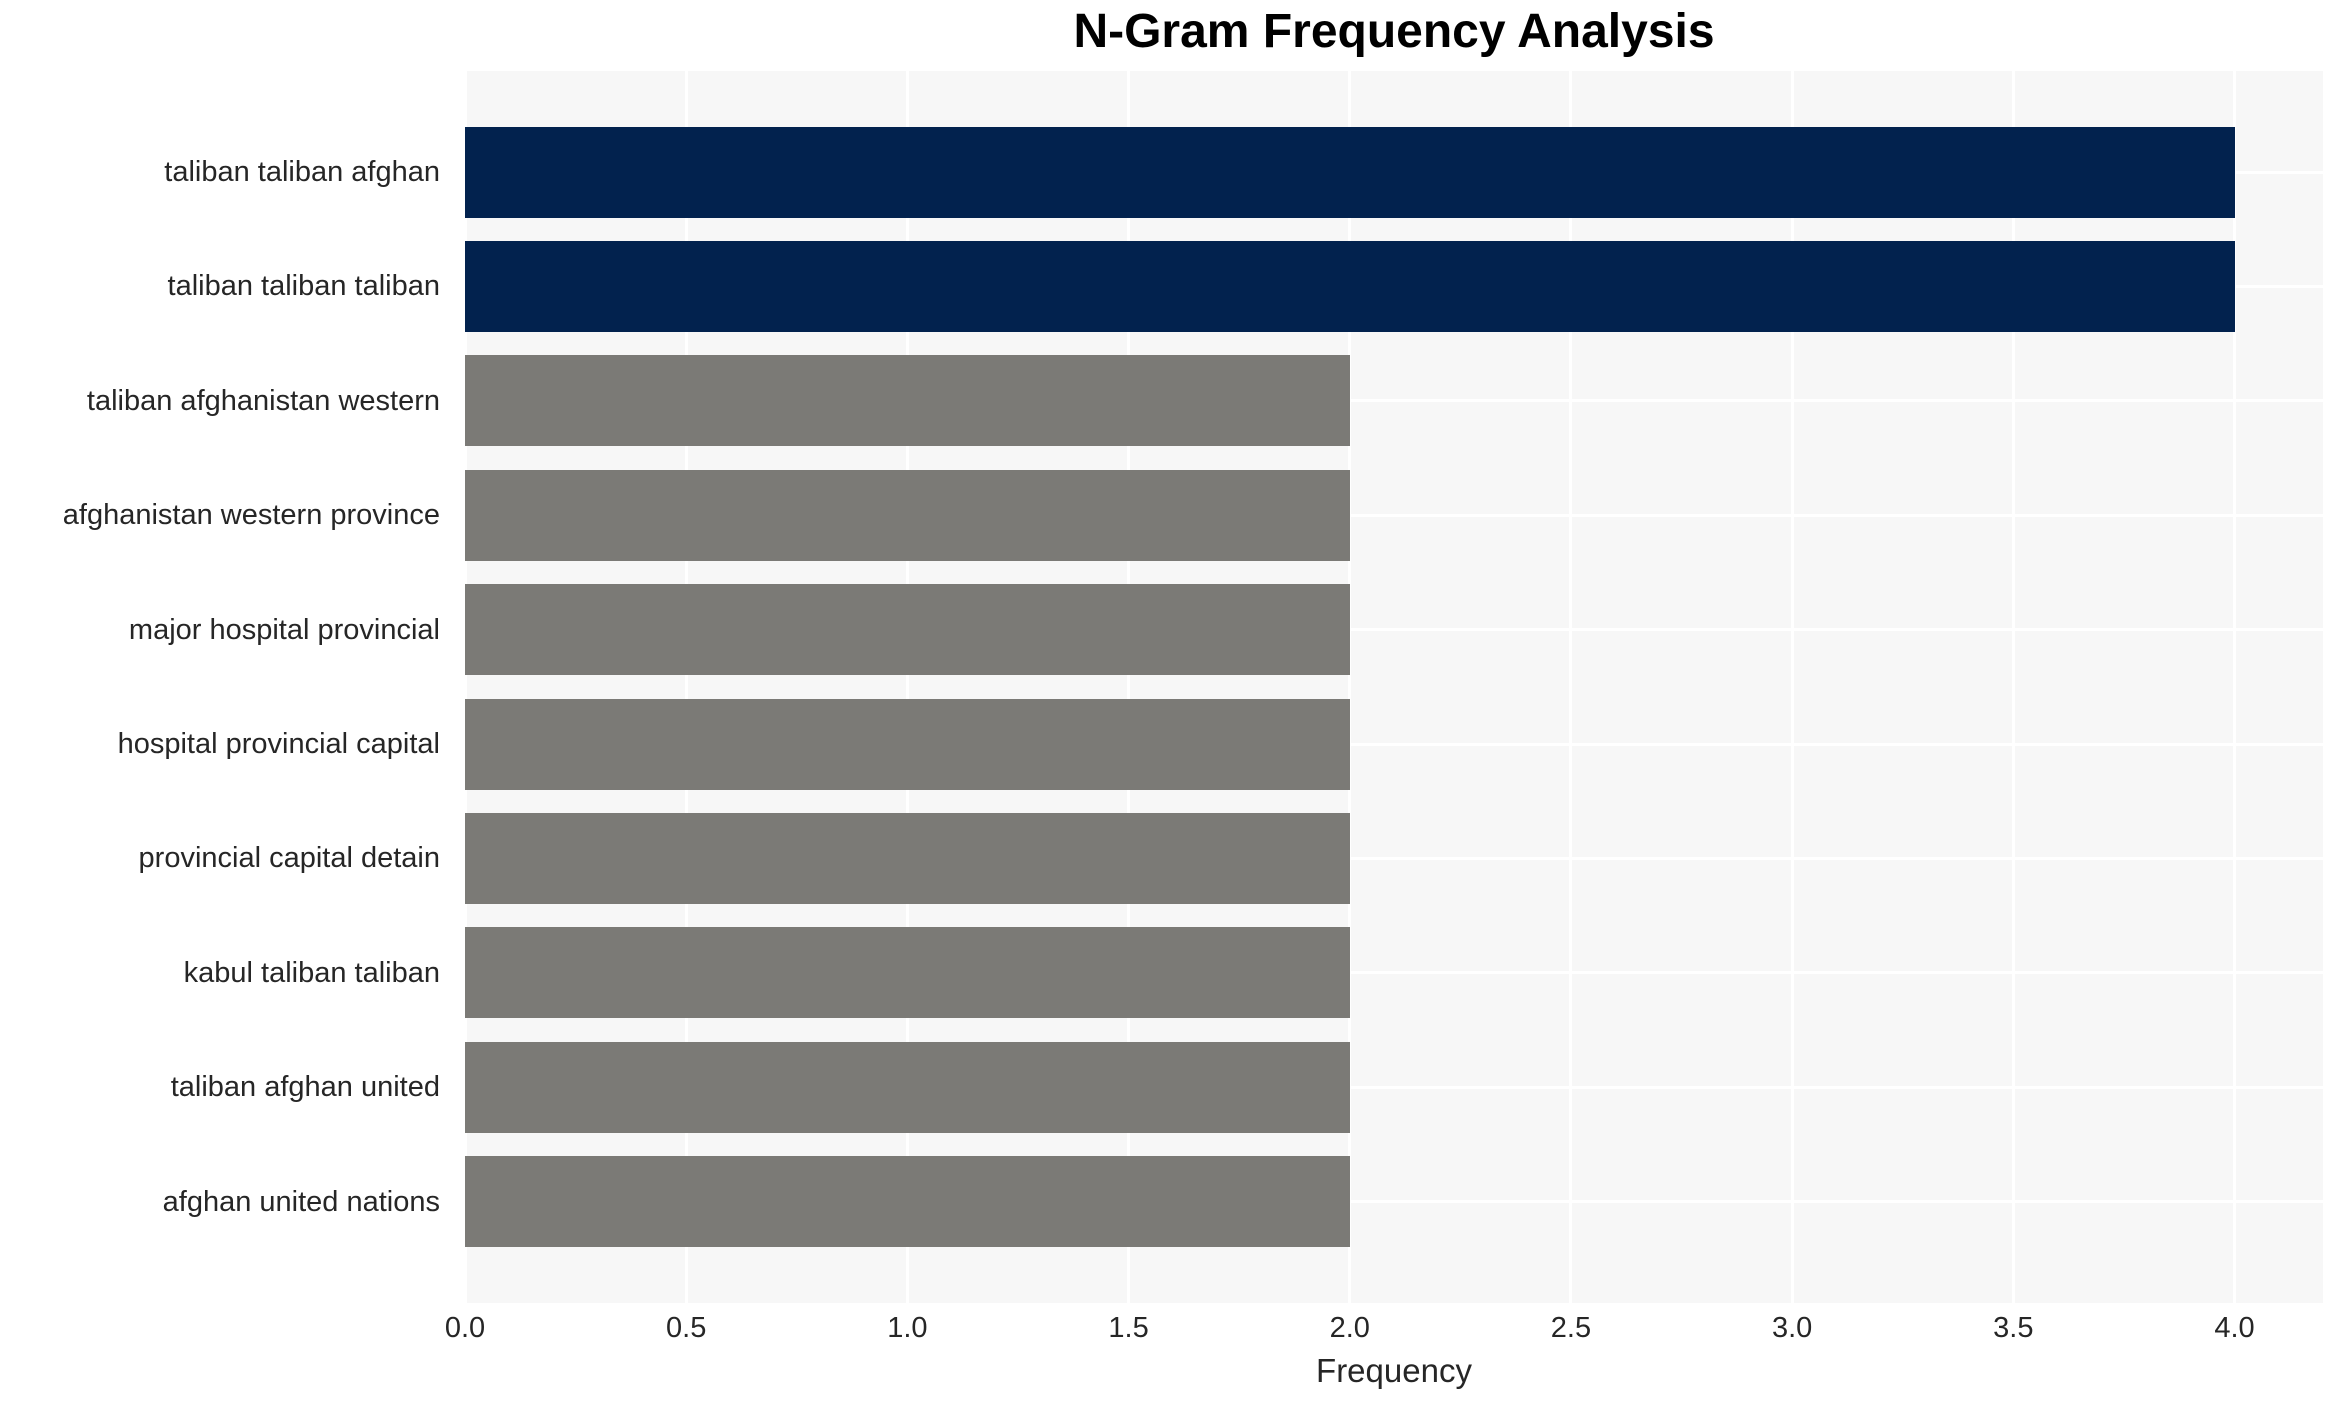 Image resolution: width=2343 pixels, height=1402 pixels. I want to click on x-tick-label: 3.0, so click(1792, 1328).